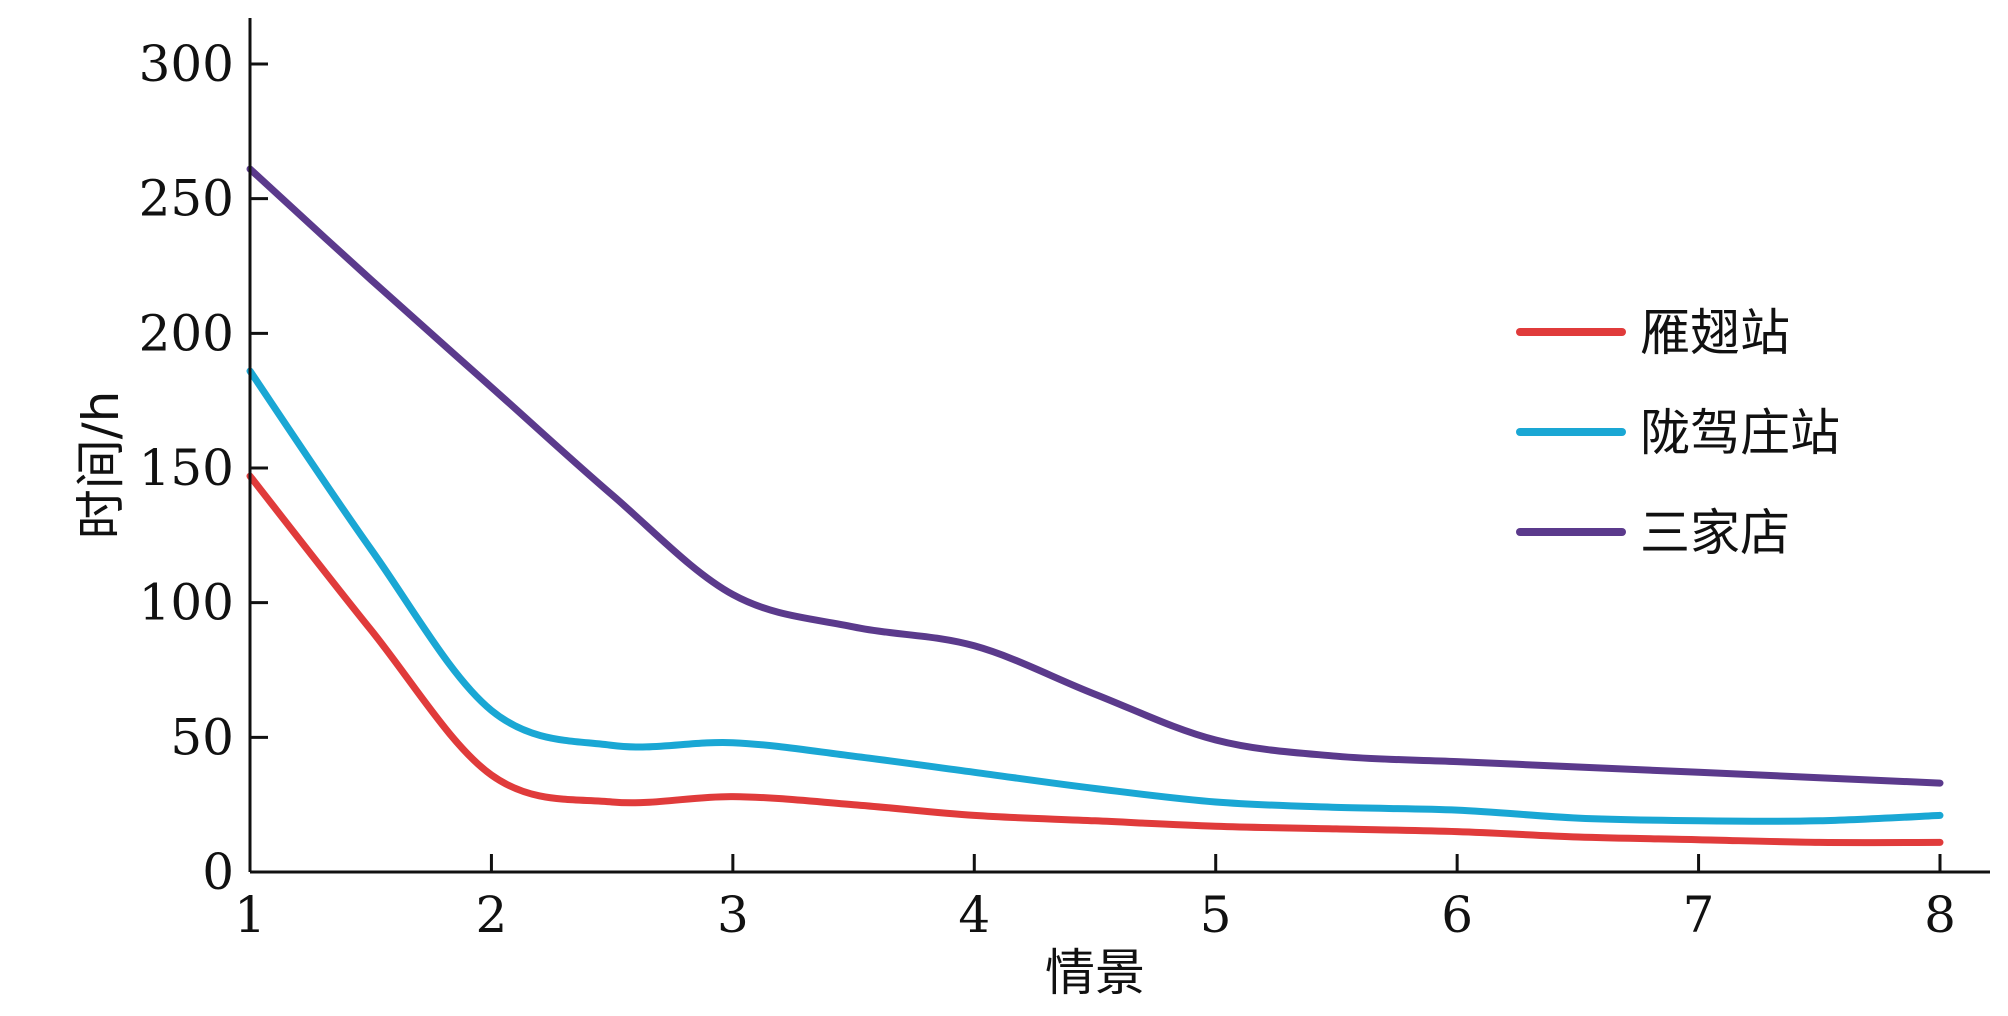 The width and height of the screenshot is (2008, 1016). What do you see at coordinates (186, 333) in the screenshot?
I see `y-tick-label: 200` at bounding box center [186, 333].